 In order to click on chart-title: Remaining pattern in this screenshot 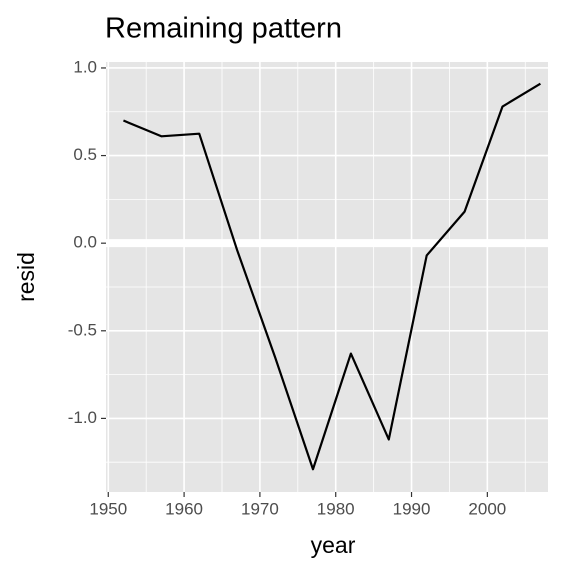, I will do `click(223, 29)`.